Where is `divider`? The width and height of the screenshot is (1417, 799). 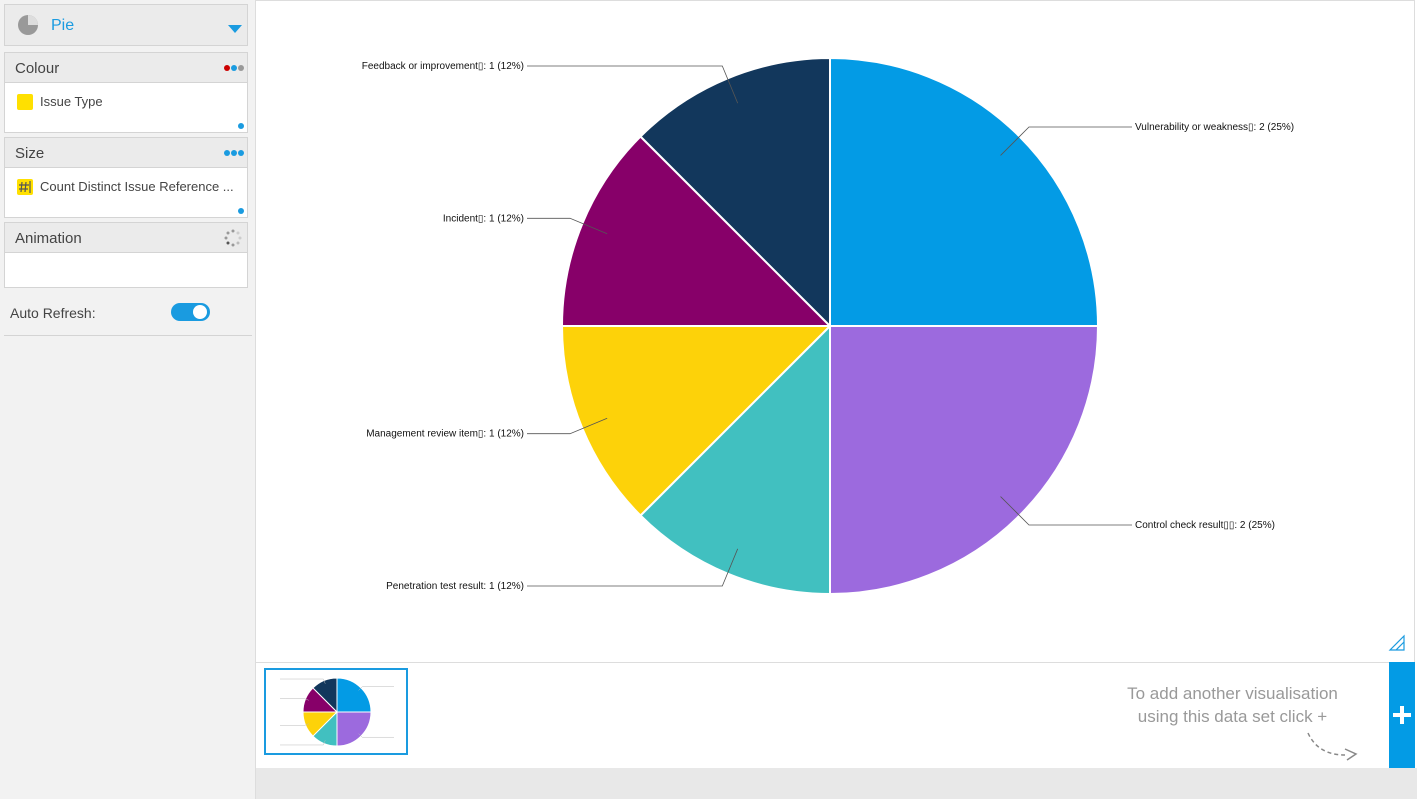
divider is located at coordinates (128, 335).